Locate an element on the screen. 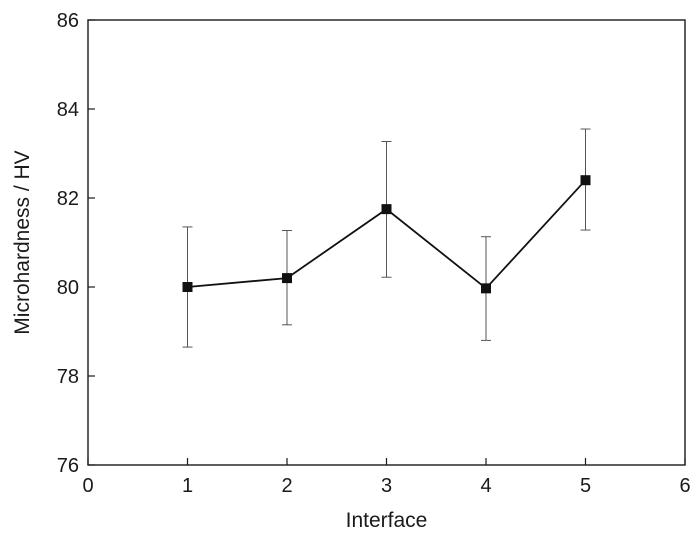  y-tick-label: 86 is located at coordinates (68, 21).